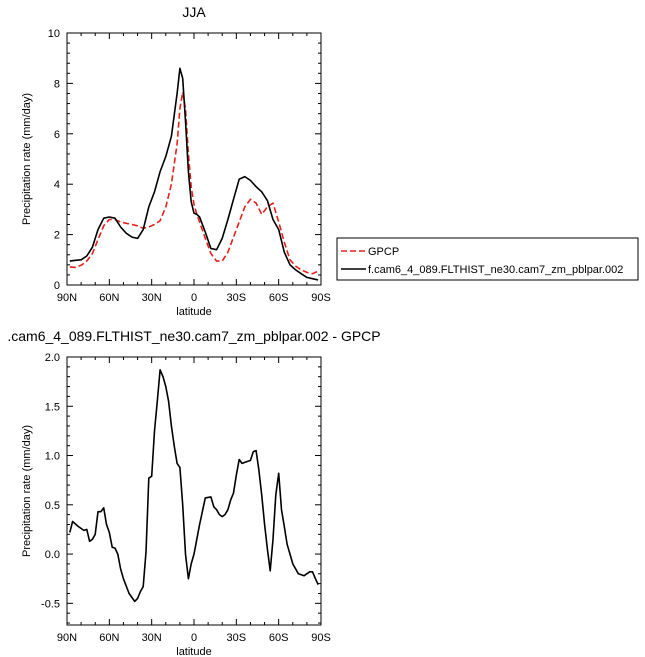 The width and height of the screenshot is (645, 657). Describe the element at coordinates (383, 252) in the screenshot. I see `legend-label: GPCP` at that location.